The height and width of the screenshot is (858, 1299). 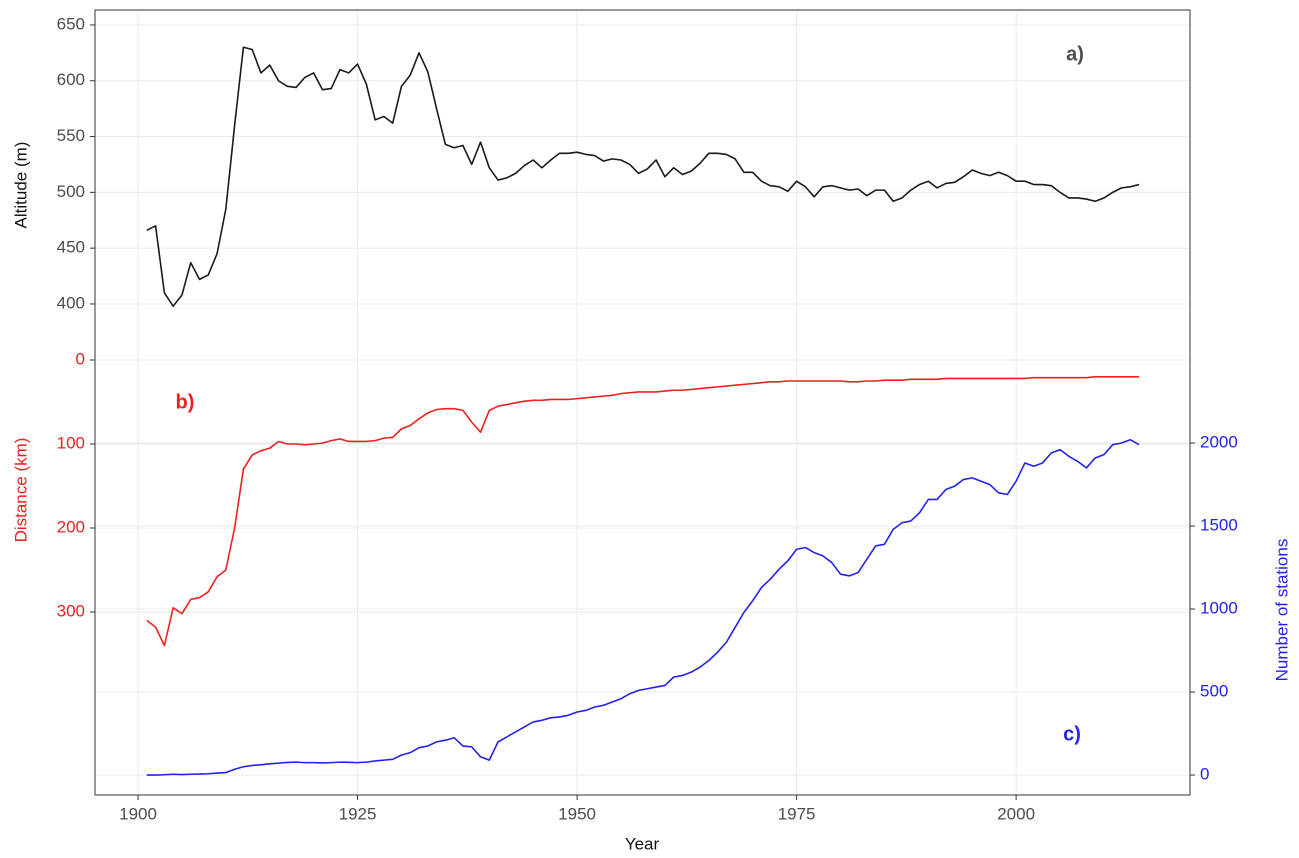 What do you see at coordinates (138, 813) in the screenshot?
I see `x-tick-label: 1900` at bounding box center [138, 813].